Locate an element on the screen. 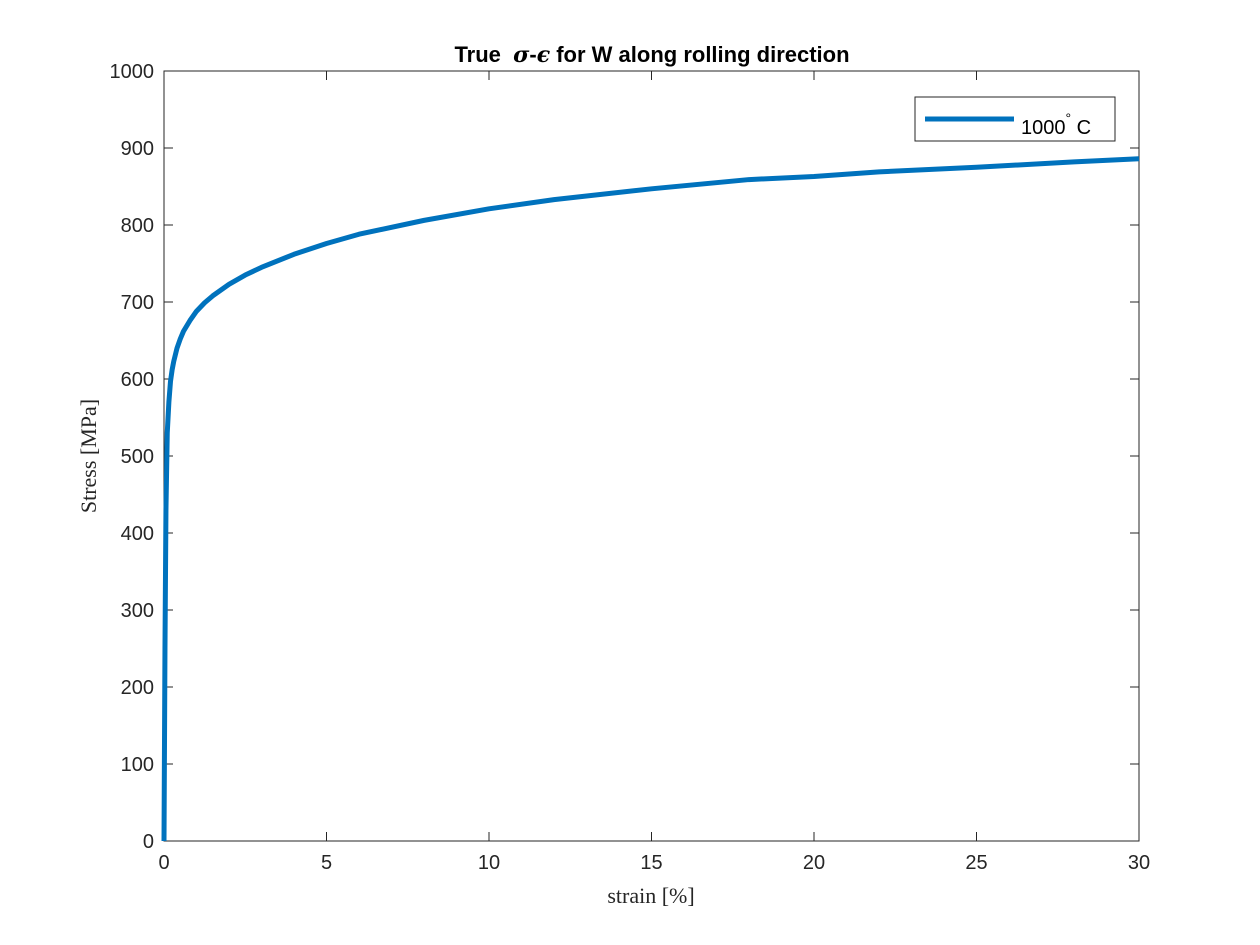  y-tick-label: 900 is located at coordinates (137, 149).